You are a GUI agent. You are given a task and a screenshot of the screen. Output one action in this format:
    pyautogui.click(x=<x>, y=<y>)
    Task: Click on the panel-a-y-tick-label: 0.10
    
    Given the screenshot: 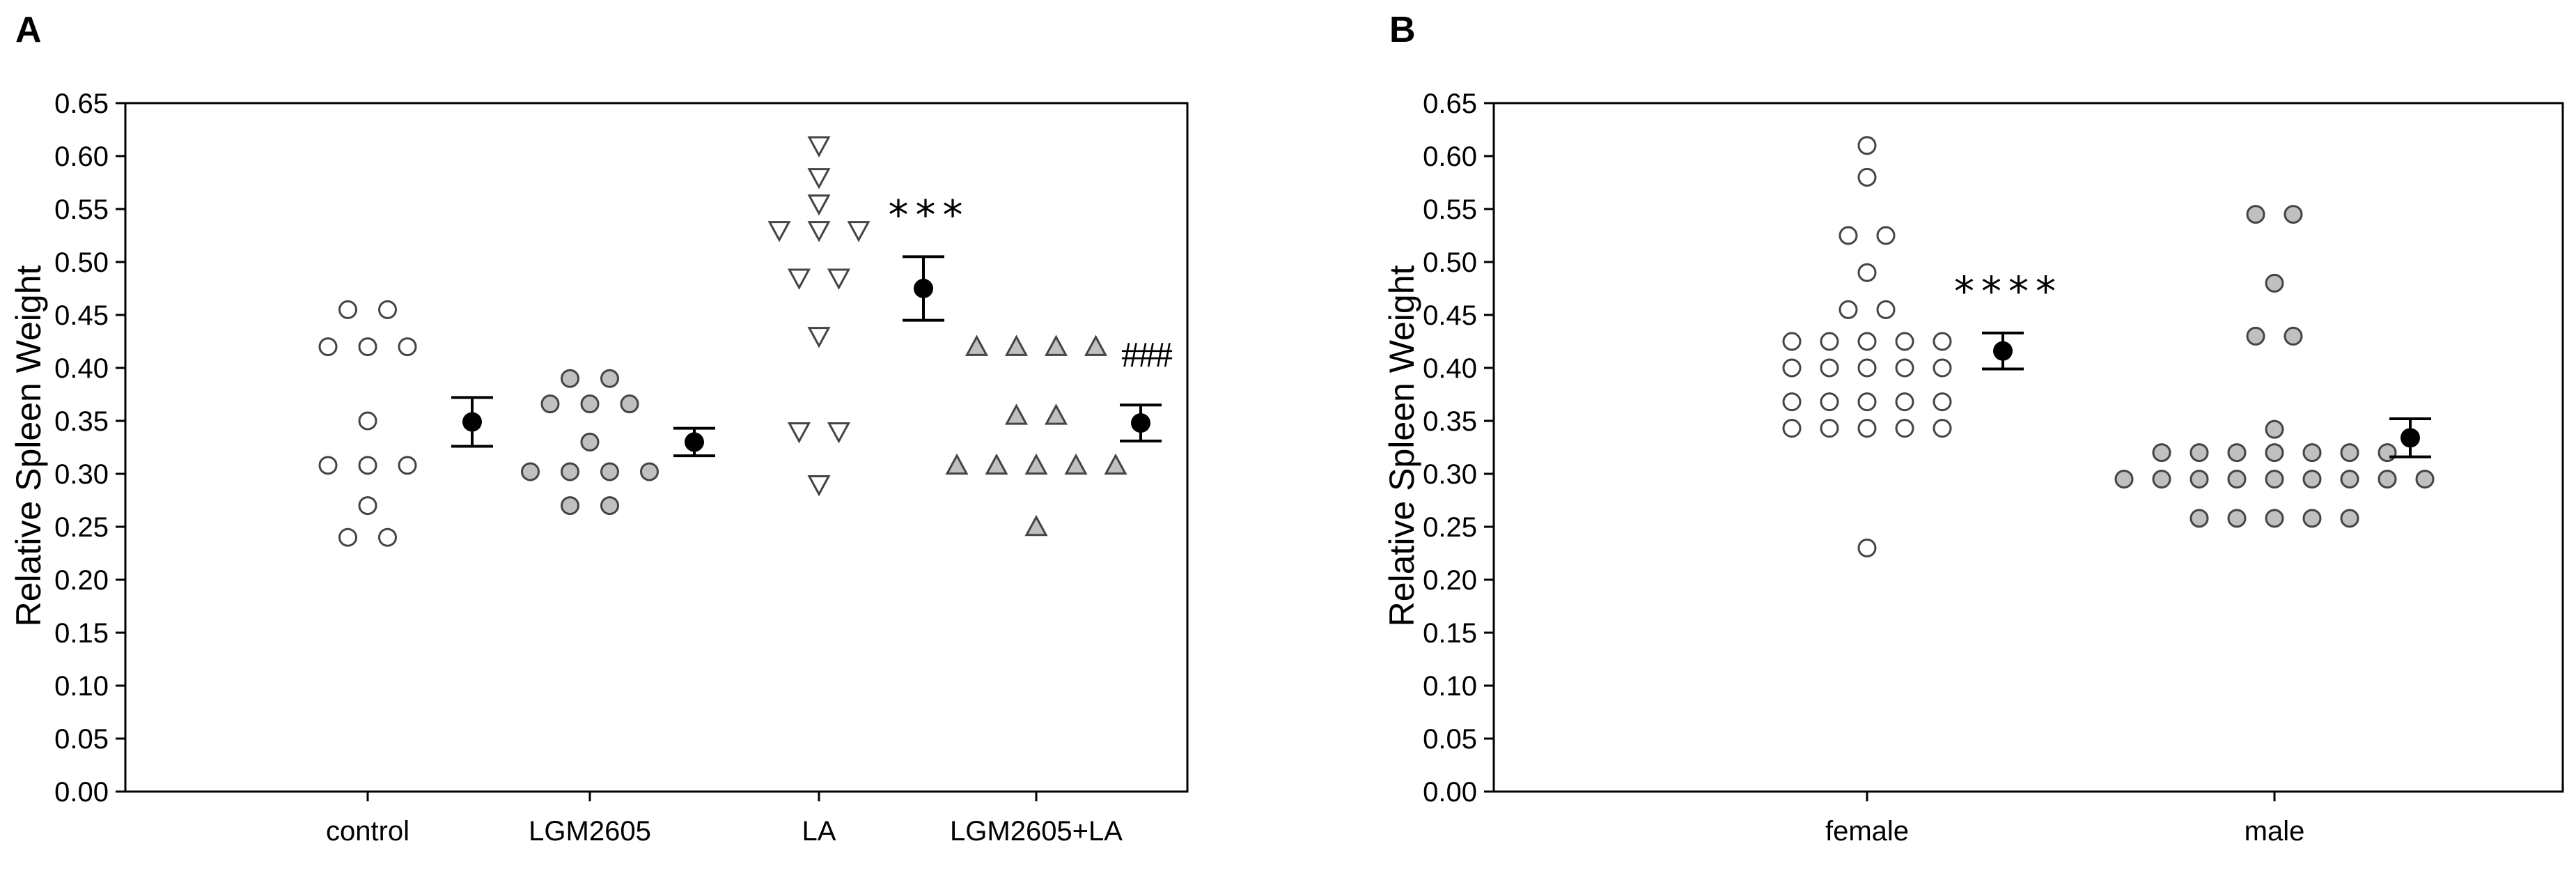 What is the action you would take?
    pyautogui.click(x=81, y=686)
    